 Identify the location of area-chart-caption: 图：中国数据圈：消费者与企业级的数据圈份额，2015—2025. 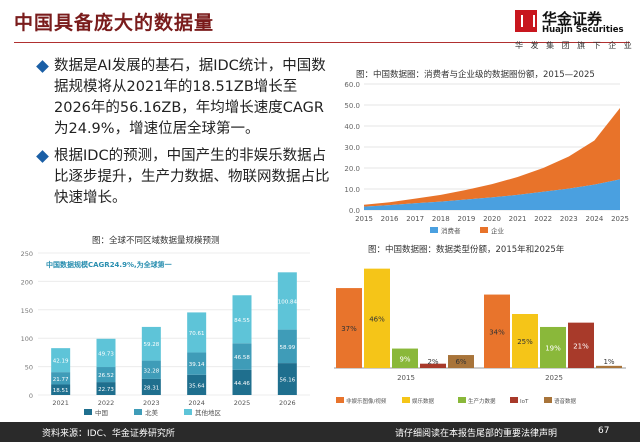
(475, 75).